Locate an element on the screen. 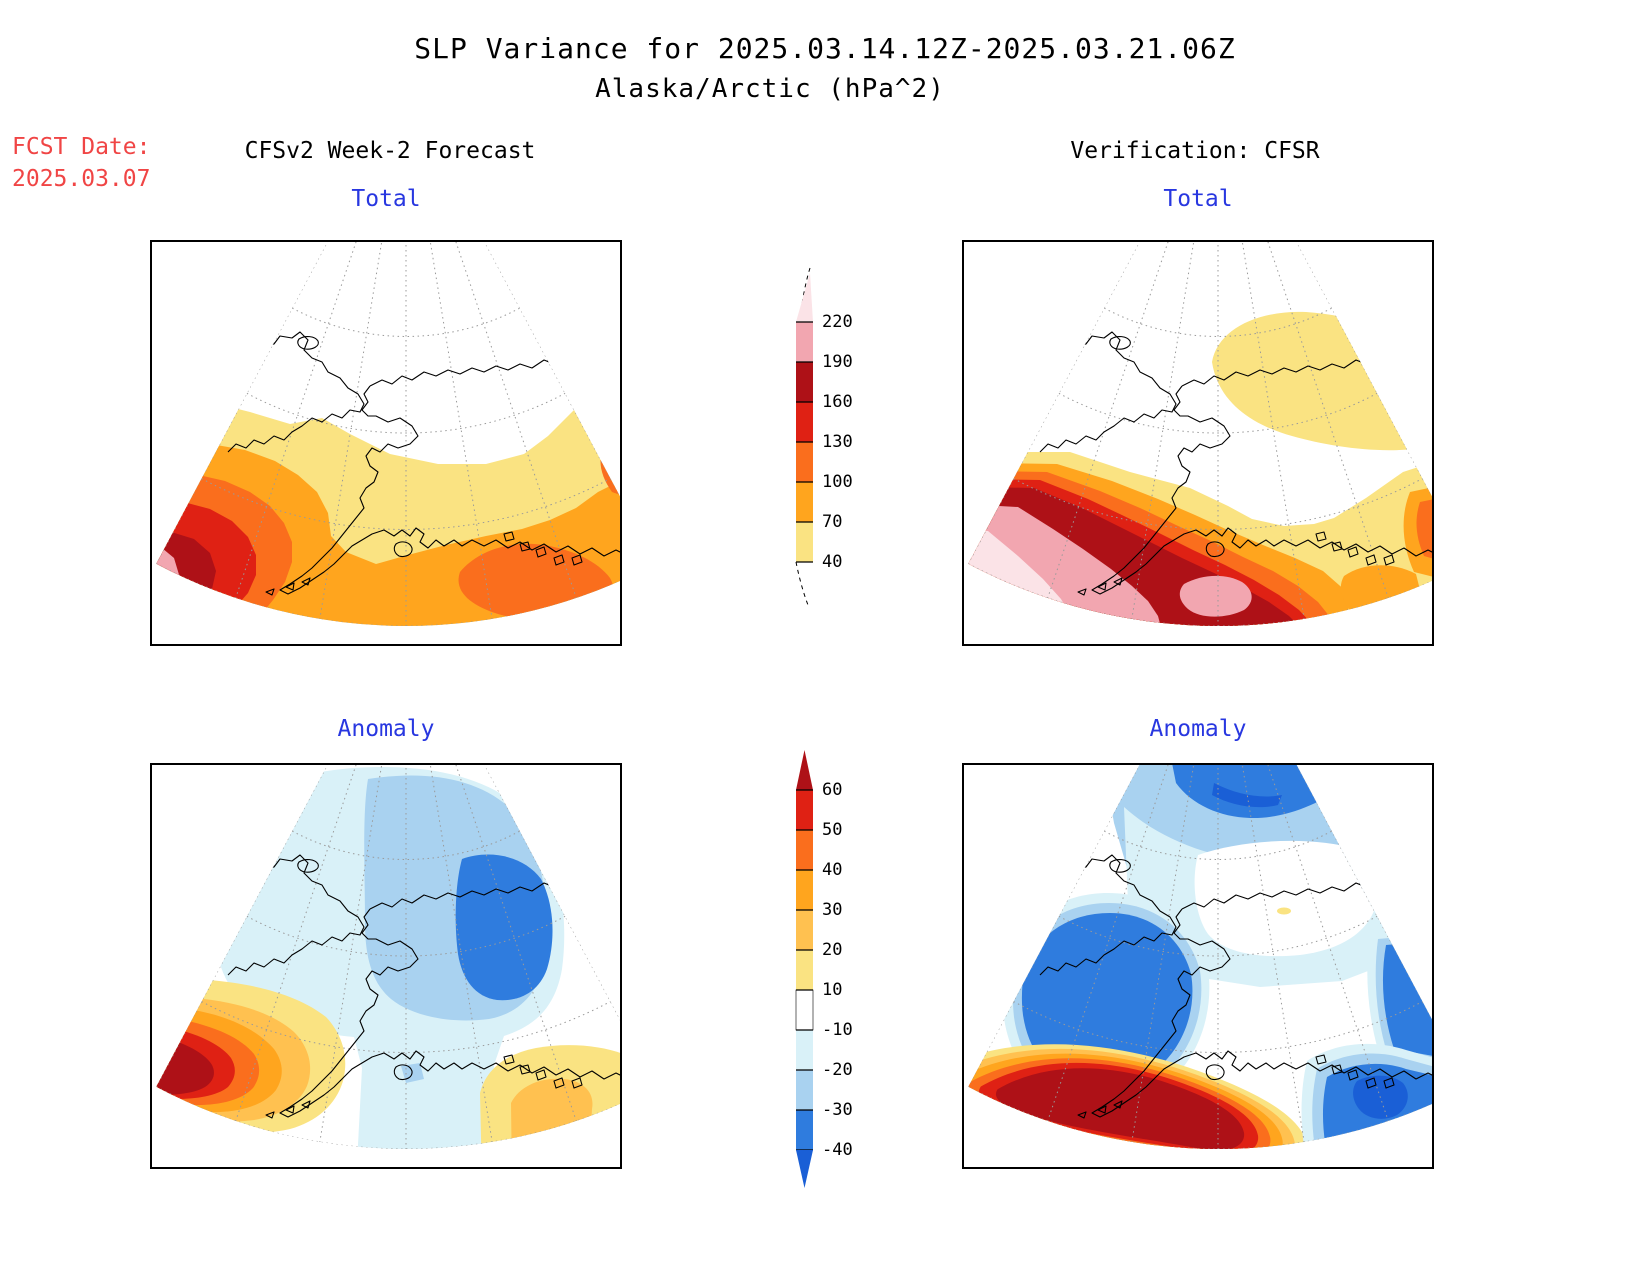  map-panel-forecast-anomaly is located at coordinates (386, 966).